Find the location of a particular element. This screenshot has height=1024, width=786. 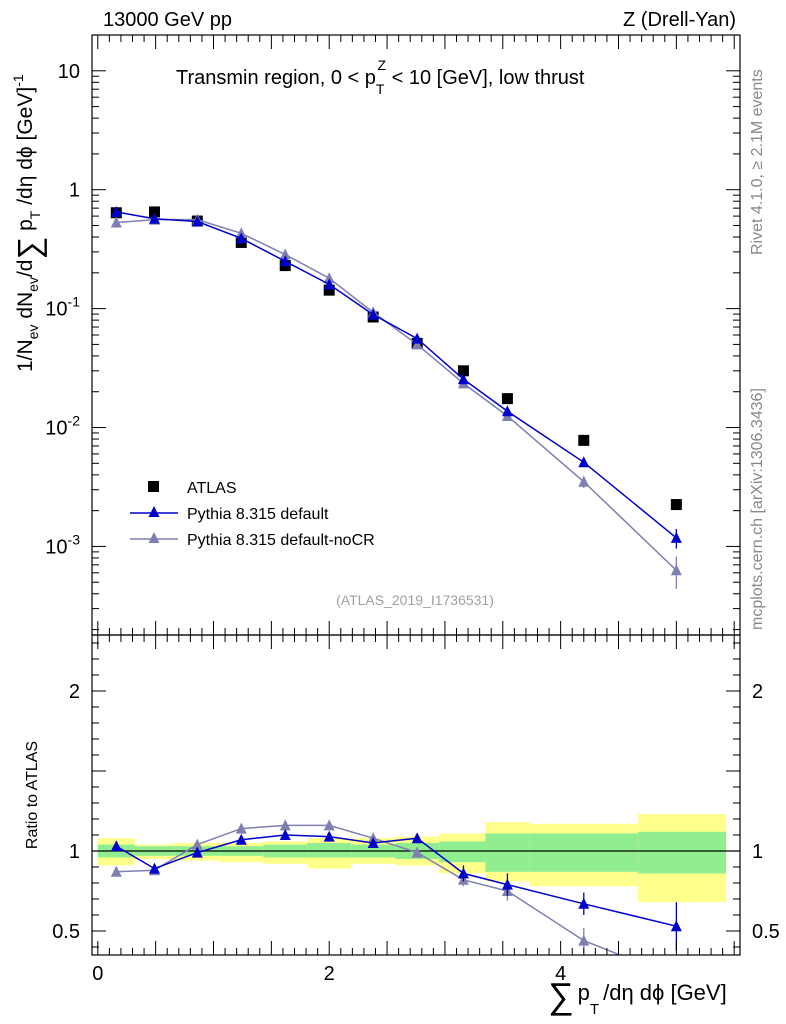

main-y-tick-label: 10⁻² is located at coordinates (62, 426).